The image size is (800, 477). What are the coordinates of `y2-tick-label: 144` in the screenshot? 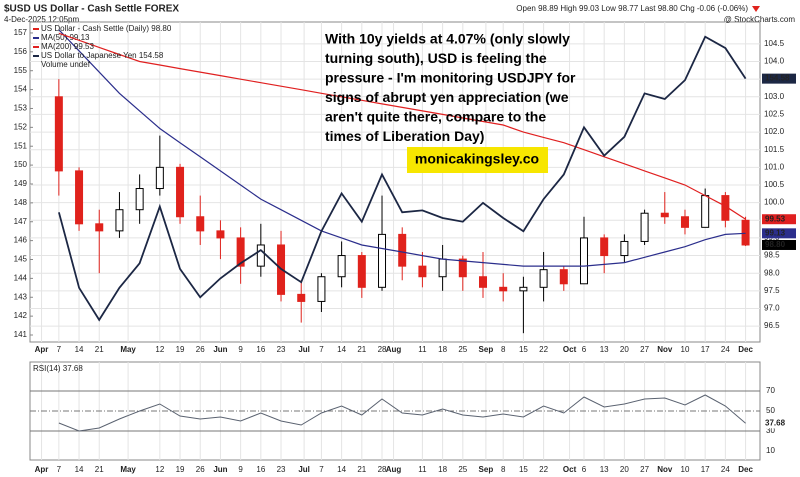 It's located at (21, 277).